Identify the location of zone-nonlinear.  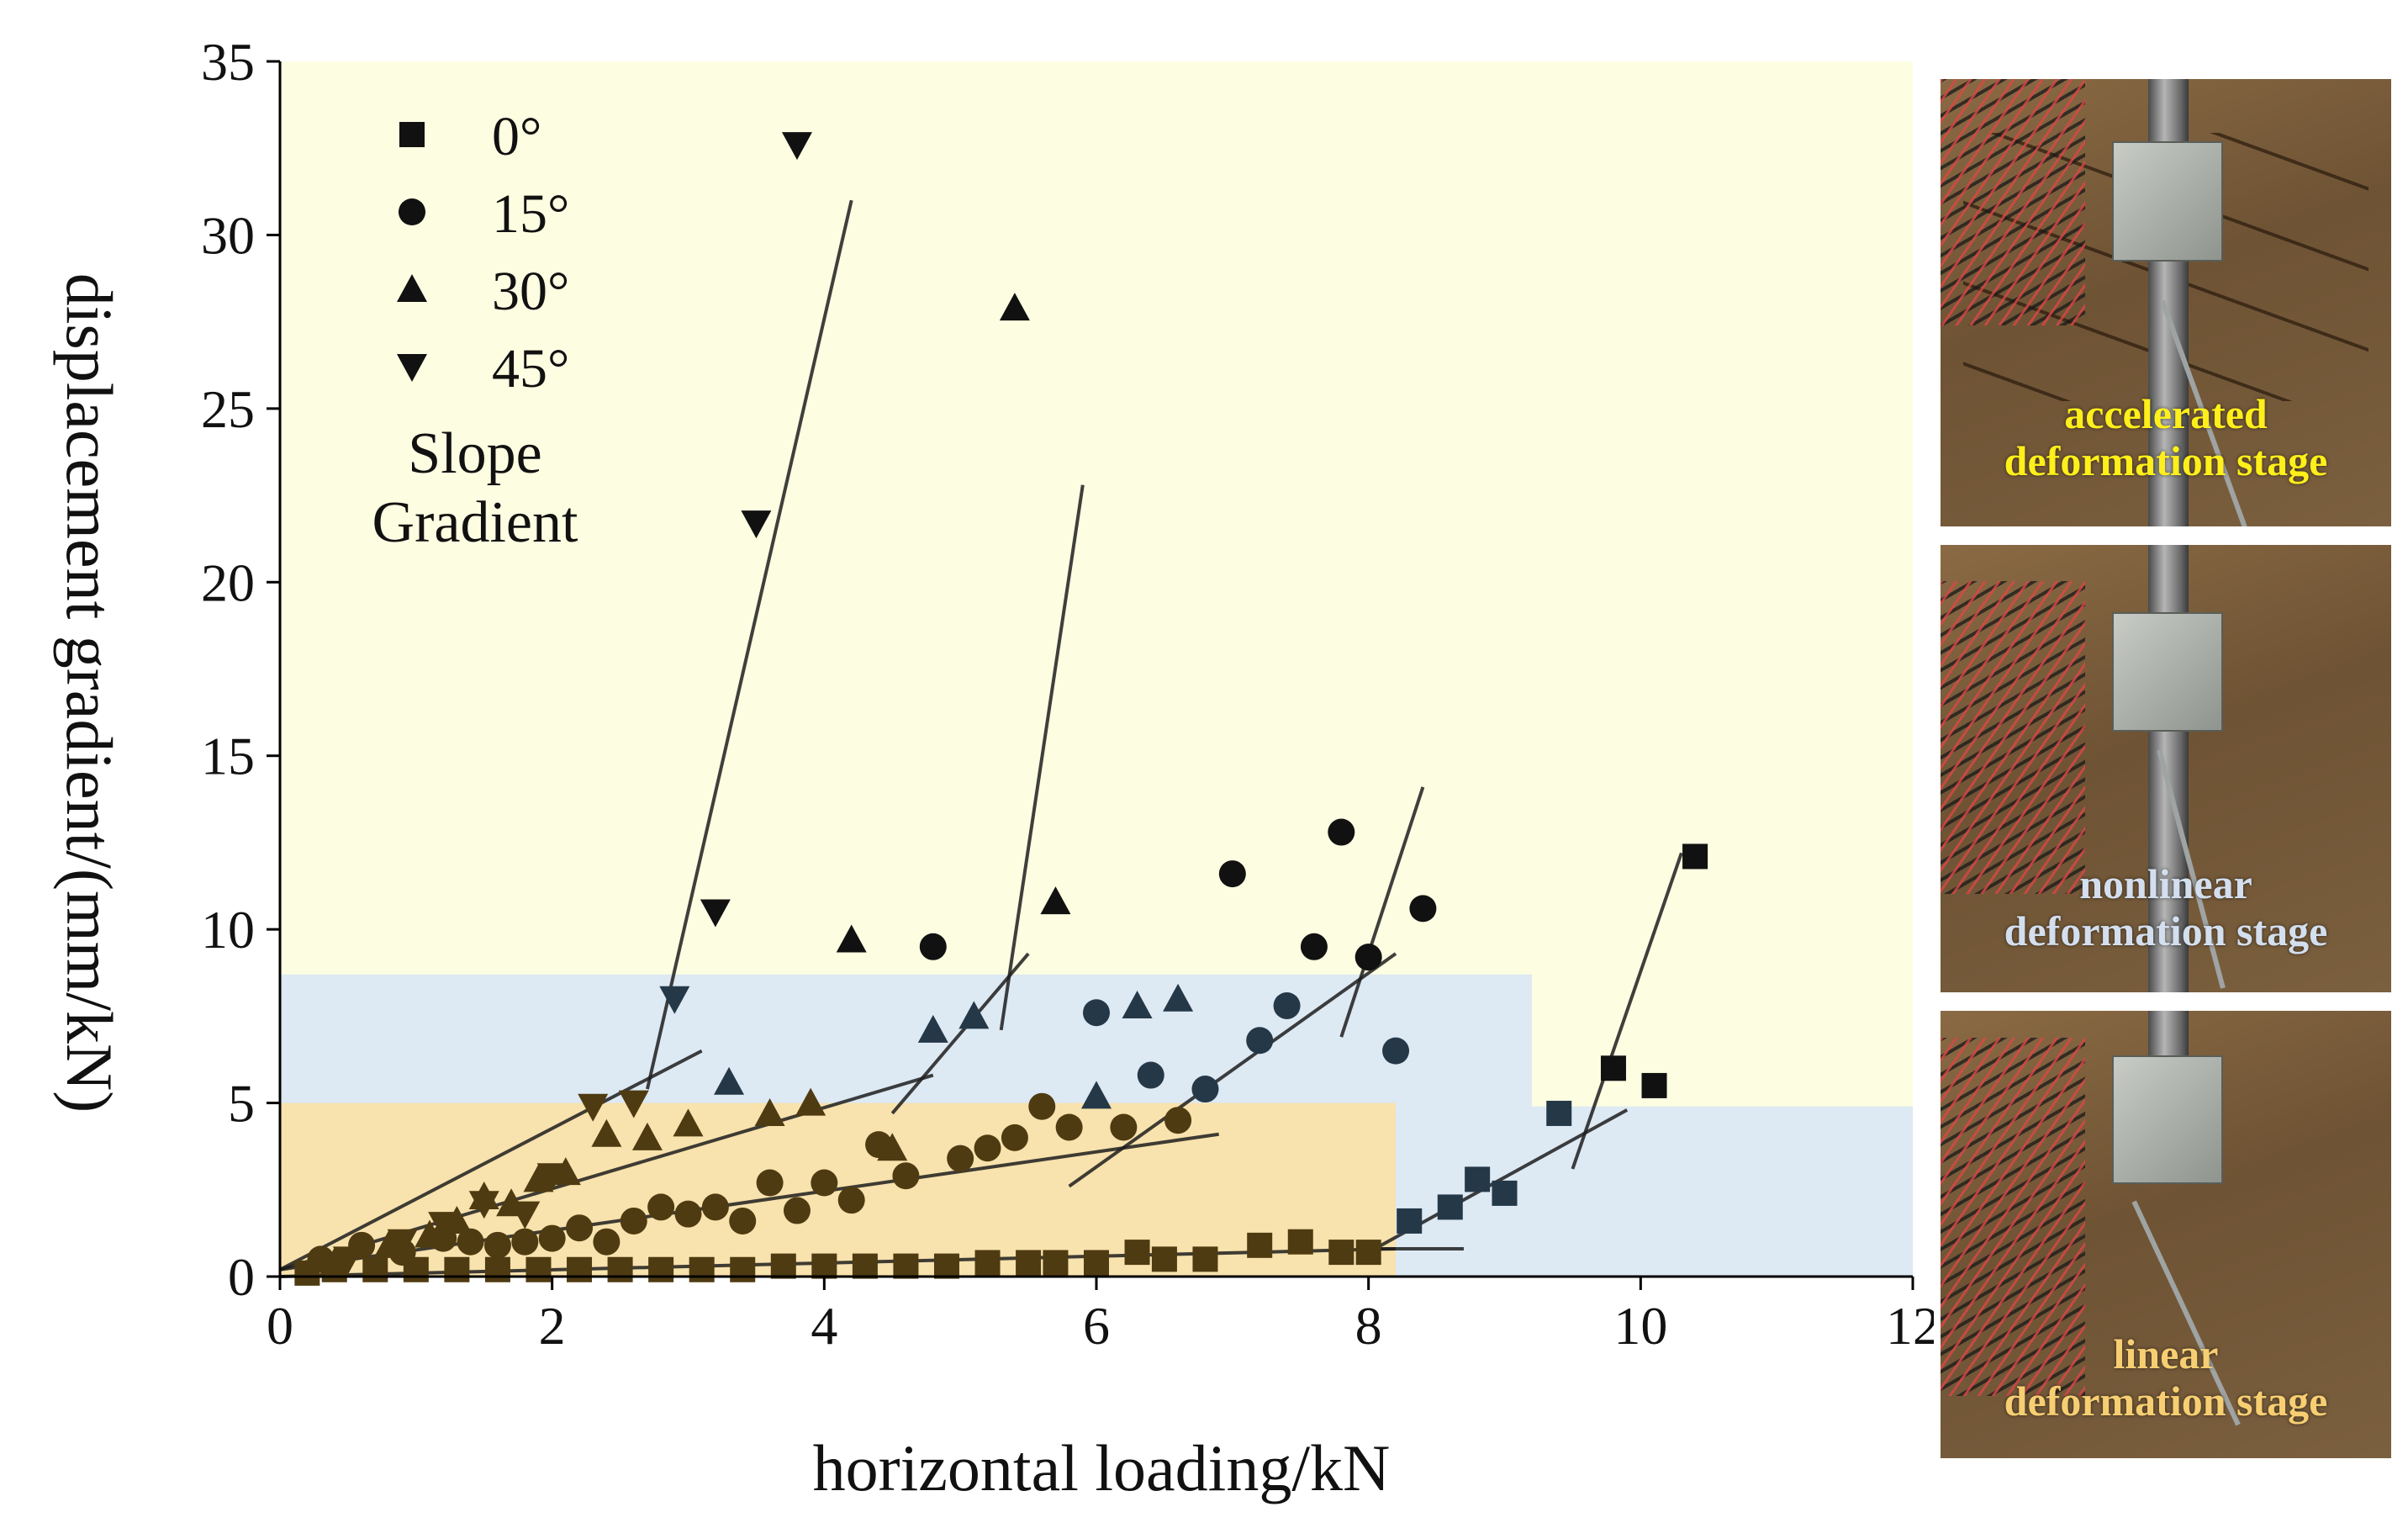
(906, 1041).